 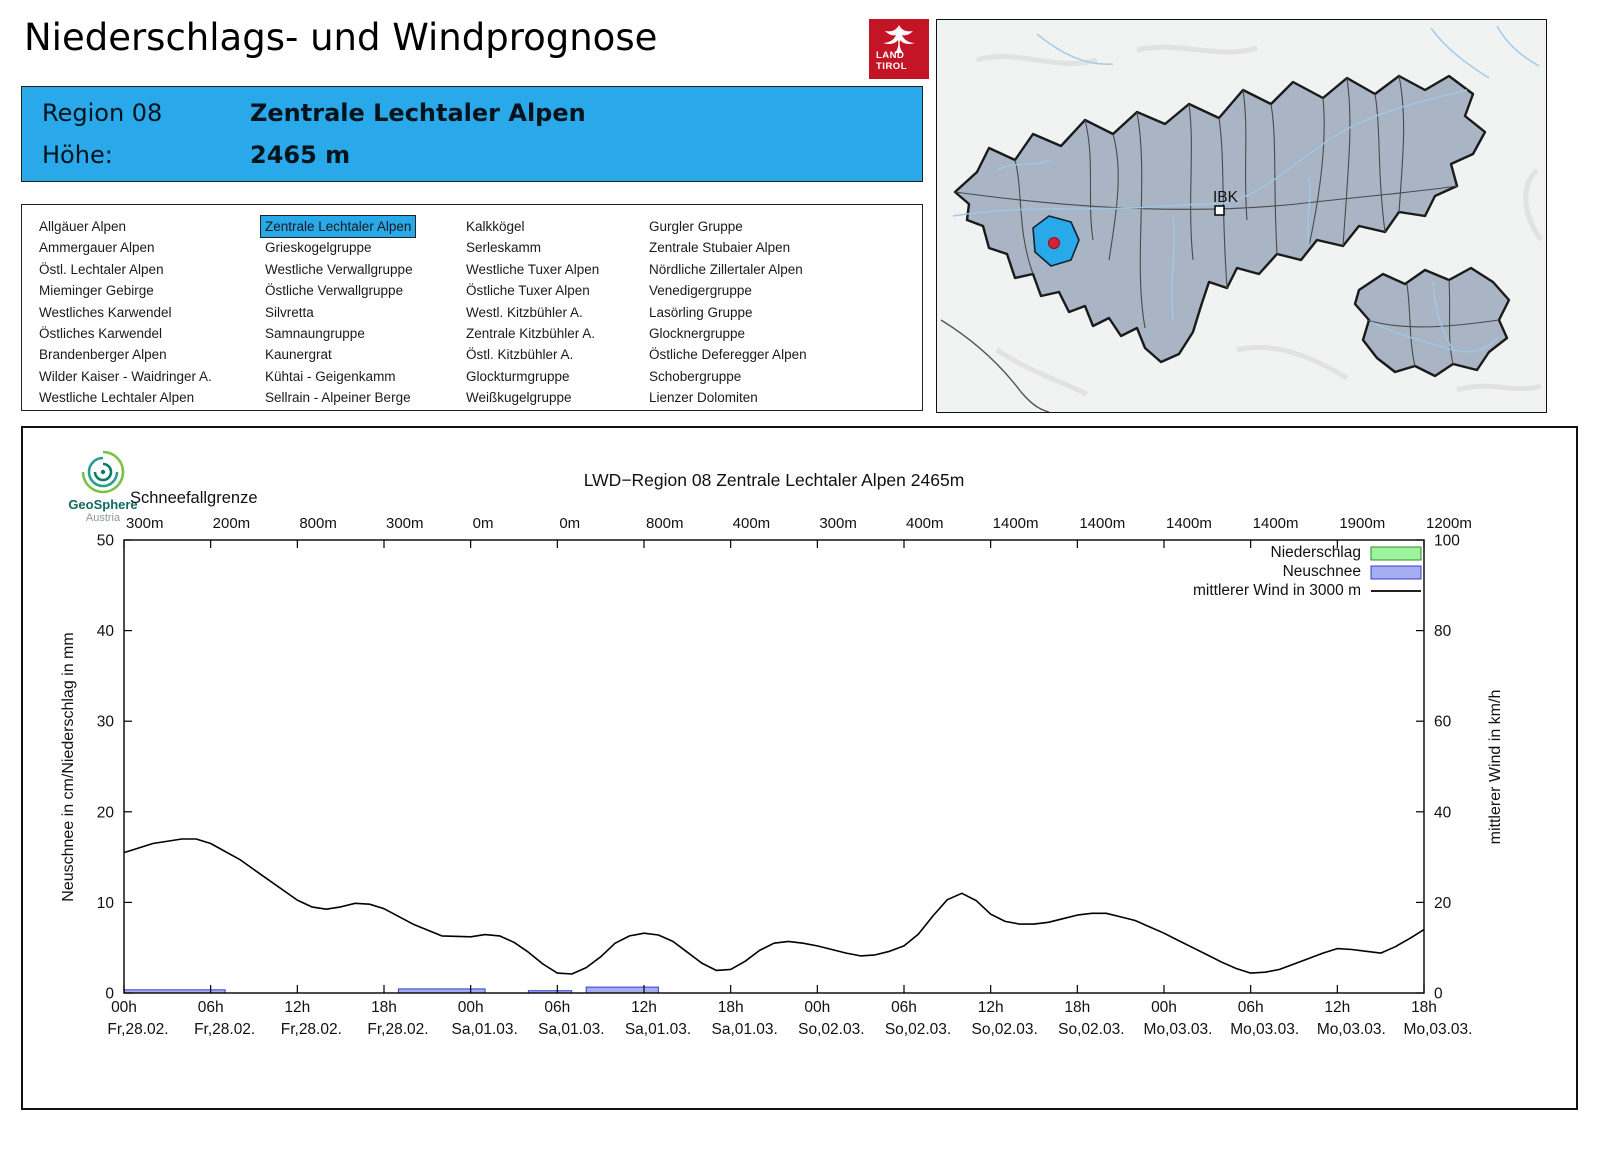 I want to click on region-item: Zentrale Kitzbühler A., so click(x=531, y=334).